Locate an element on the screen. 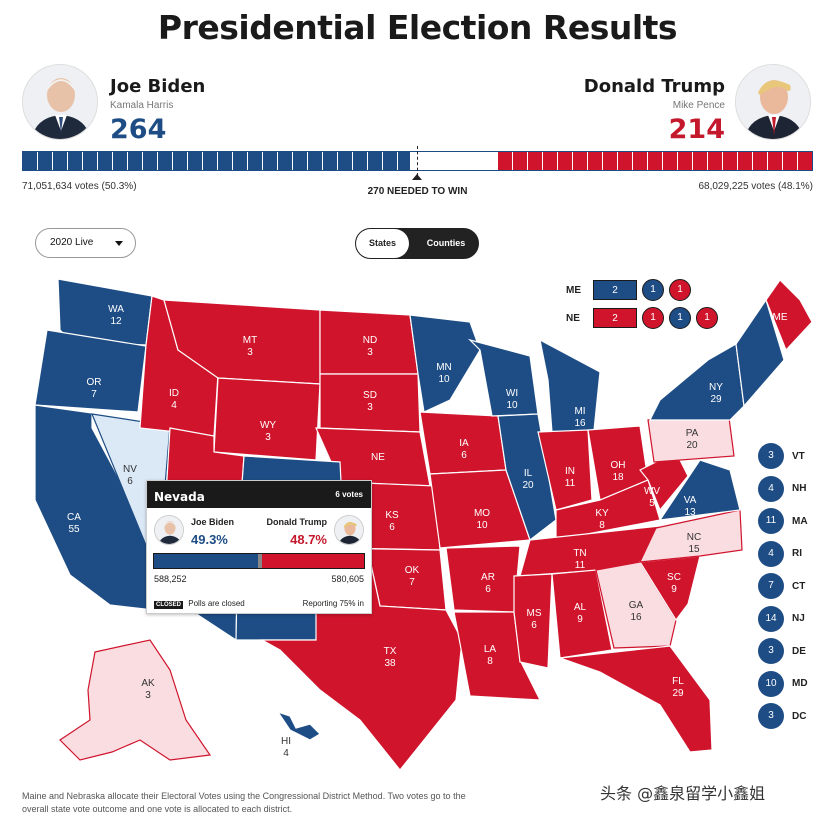 The width and height of the screenshot is (835, 819). small-state-dc: 3 DC is located at coordinates (783, 716).